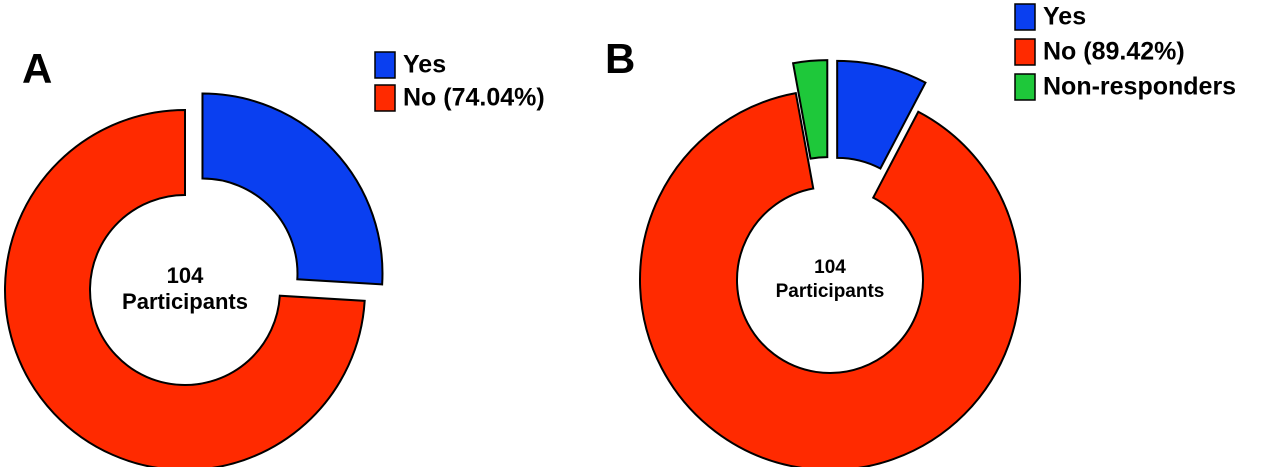 This screenshot has width=1280, height=467. What do you see at coordinates (1114, 52) in the screenshot?
I see `legend-label: No (89.42%)` at bounding box center [1114, 52].